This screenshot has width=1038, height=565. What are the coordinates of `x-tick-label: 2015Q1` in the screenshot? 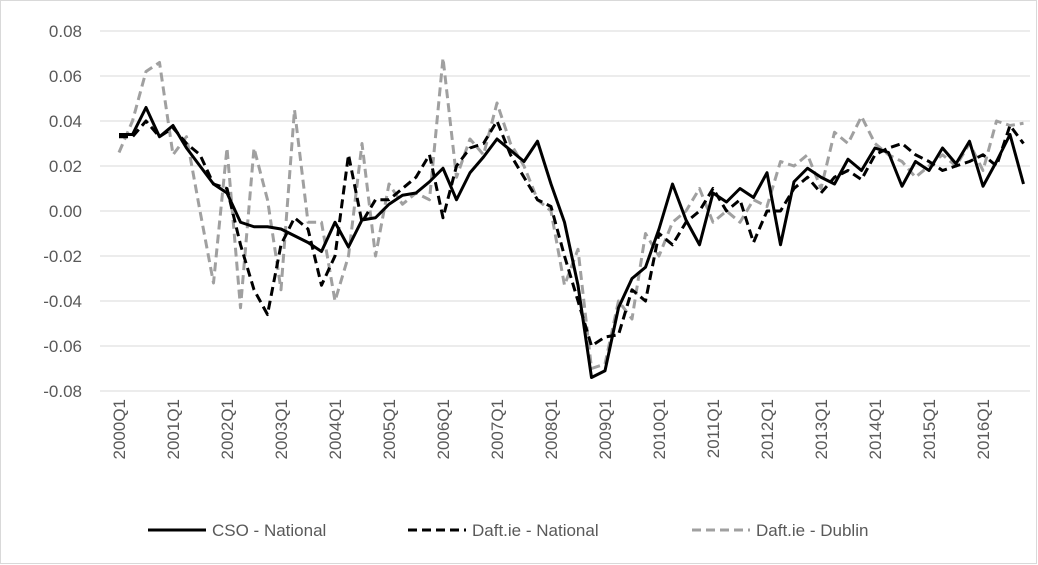 It's located at (929, 429).